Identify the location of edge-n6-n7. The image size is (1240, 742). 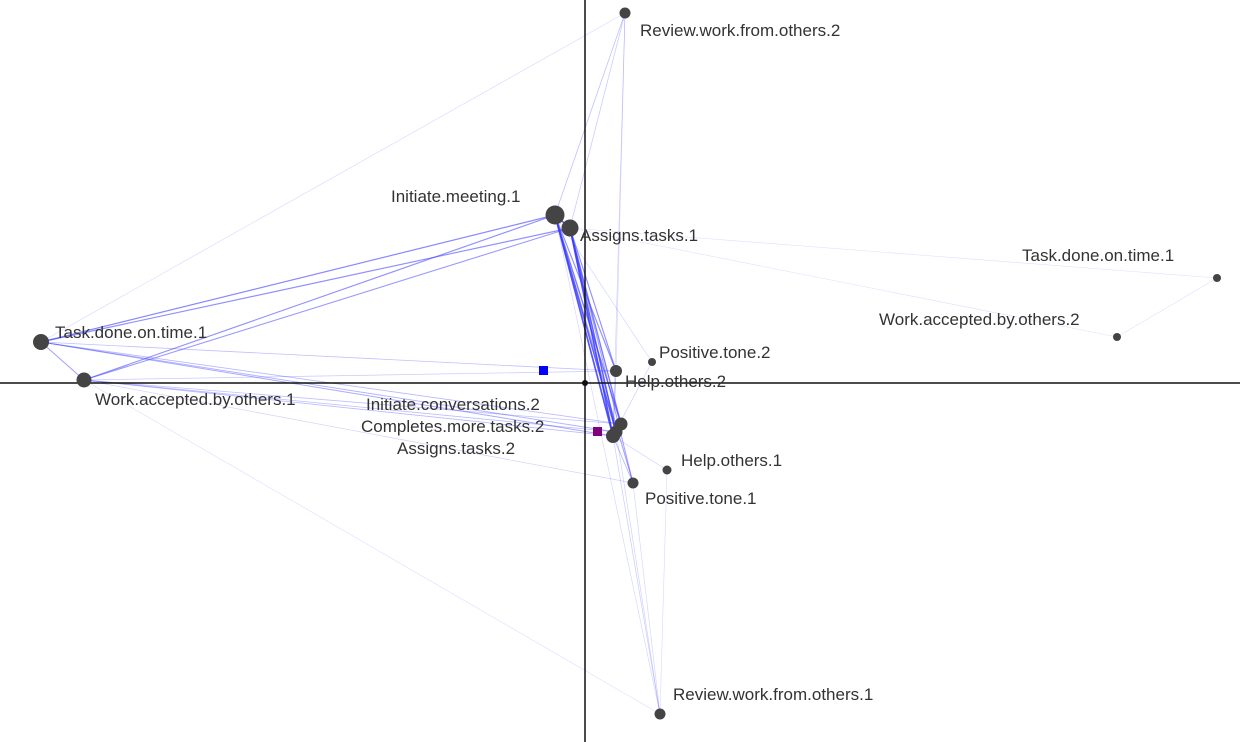
(62, 361).